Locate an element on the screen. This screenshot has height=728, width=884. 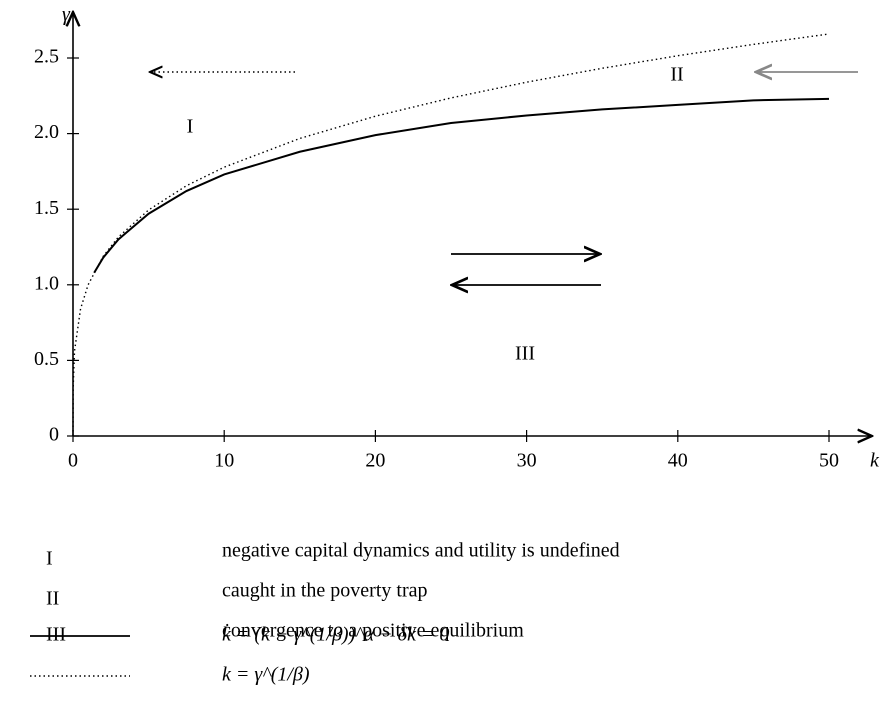
x-tick-label: 0 is located at coordinates (73, 461).